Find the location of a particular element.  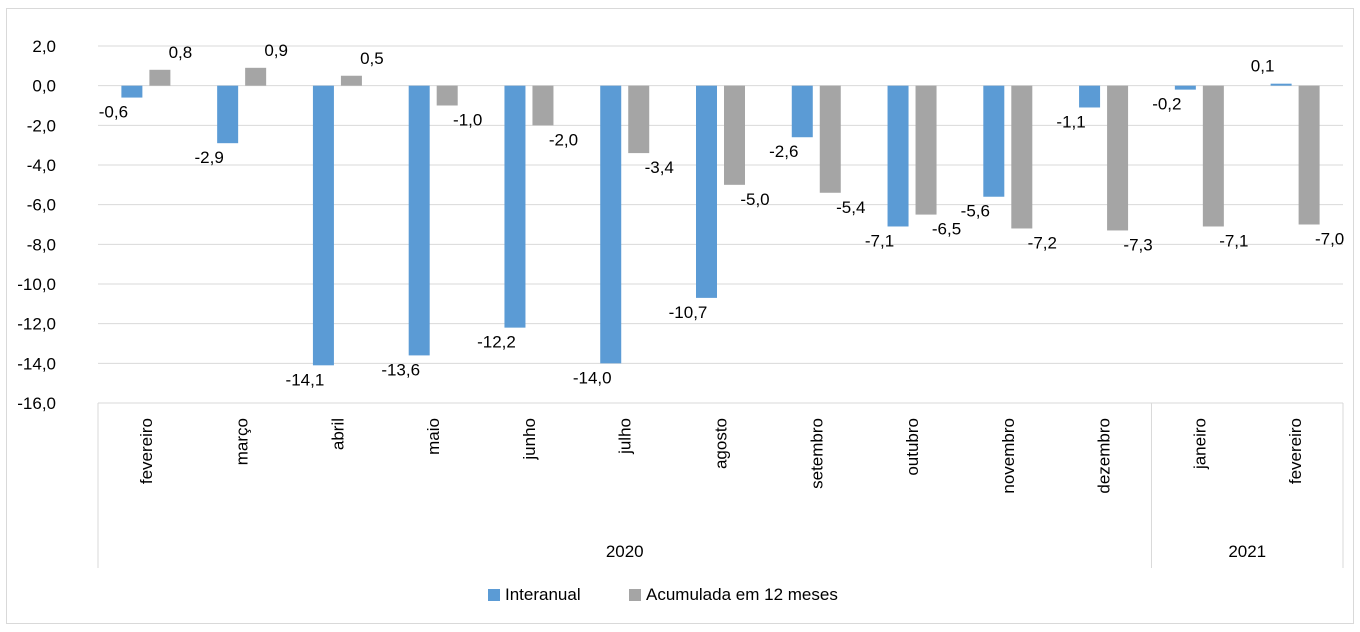

y-tick-label: -16,0 is located at coordinates (36, 403).